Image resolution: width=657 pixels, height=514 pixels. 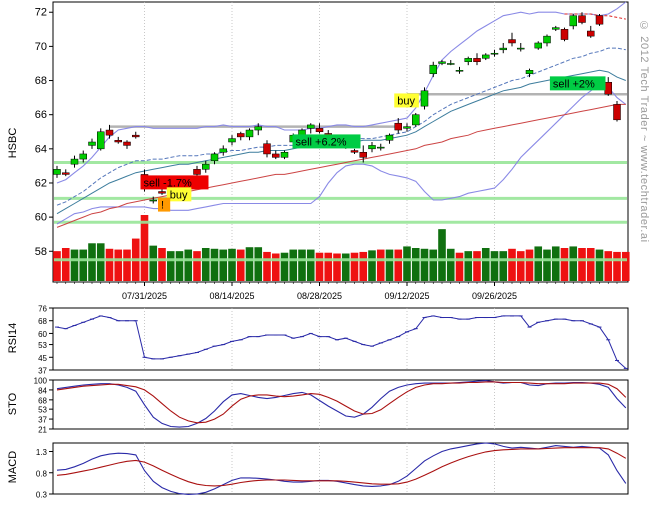 I want to click on macd-panel: 1.3 0.8 0.3 MACD, so click(x=318, y=471).